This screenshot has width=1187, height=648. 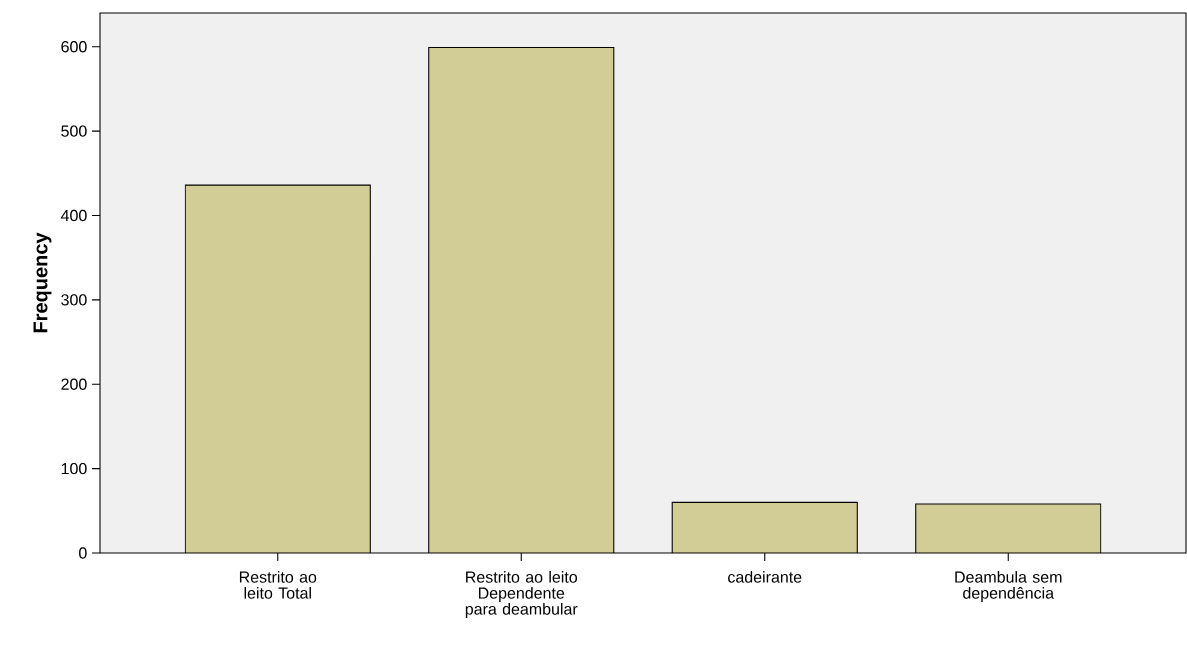 I want to click on y-tick-label: 500, so click(x=74, y=131).